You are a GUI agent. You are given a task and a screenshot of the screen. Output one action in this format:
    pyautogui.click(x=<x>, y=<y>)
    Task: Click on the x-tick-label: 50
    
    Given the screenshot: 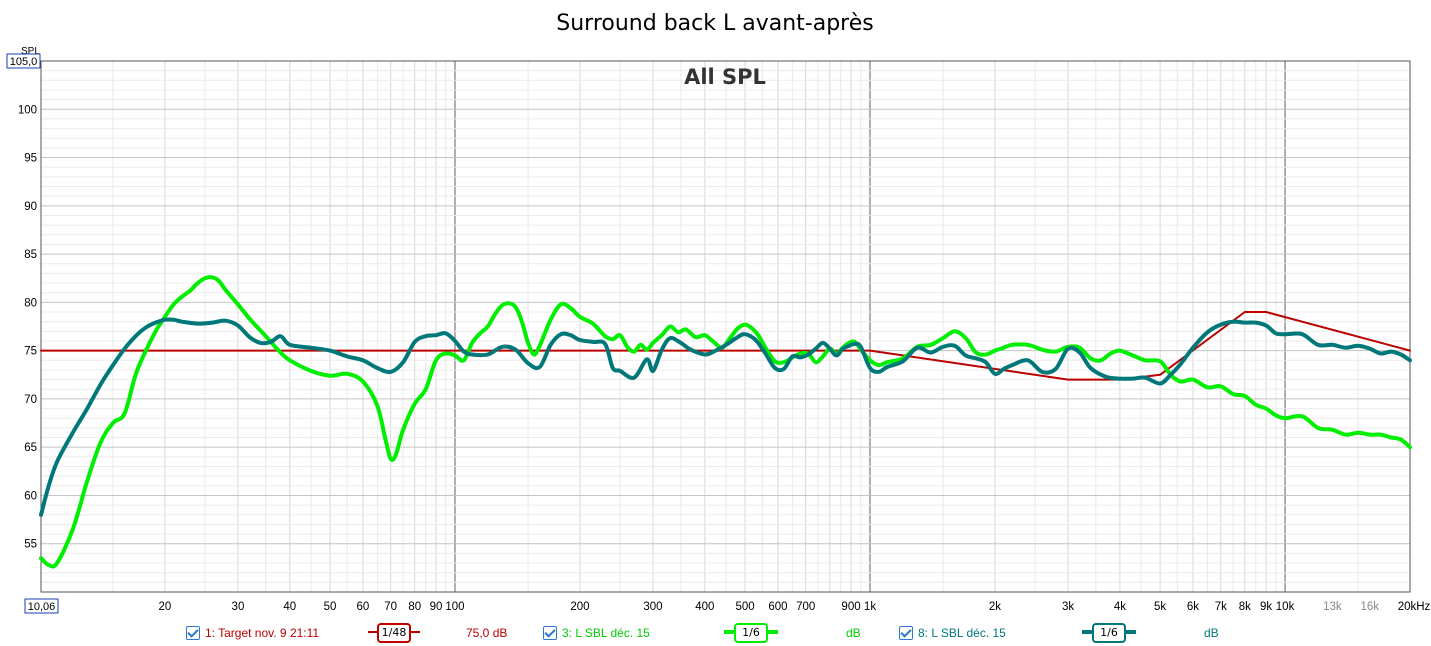 What is the action you would take?
    pyautogui.click(x=330, y=607)
    